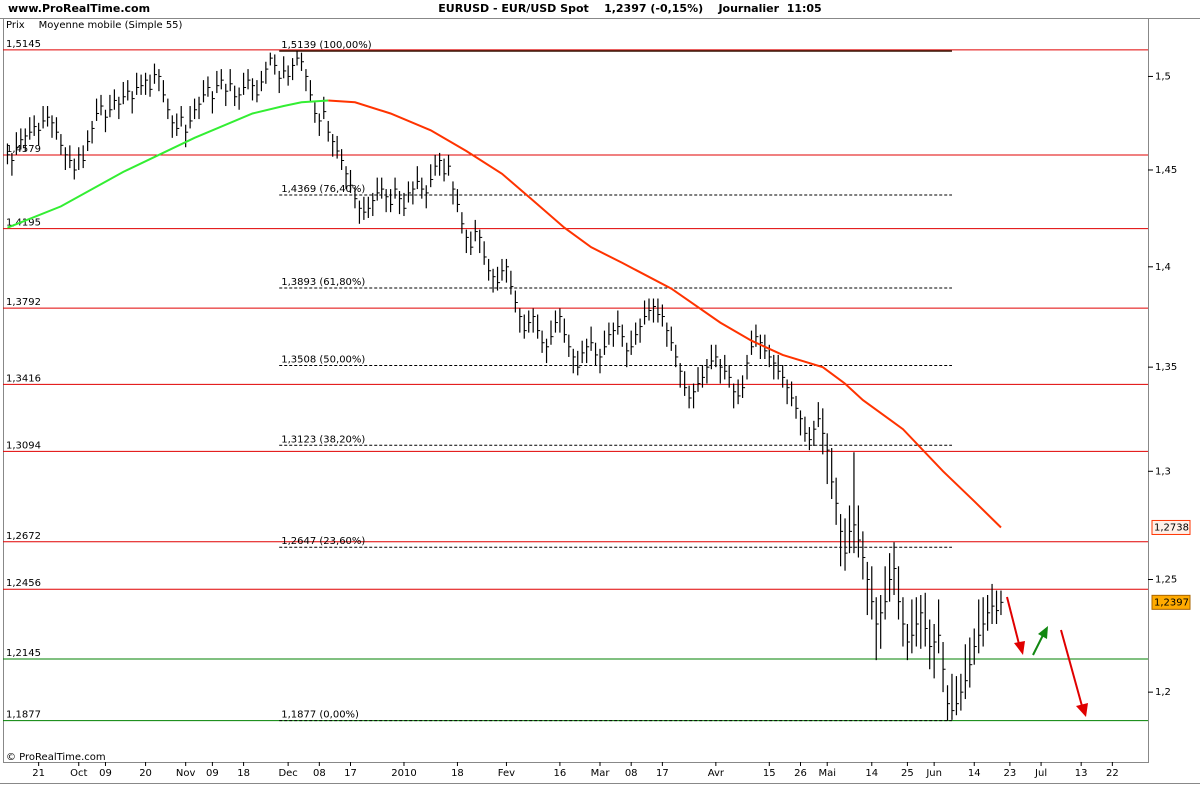 Image resolution: width=1200 pixels, height=804 pixels. What do you see at coordinates (323, 282) in the screenshot?
I see `fib-label: 1,3893 (61,80%)` at bounding box center [323, 282].